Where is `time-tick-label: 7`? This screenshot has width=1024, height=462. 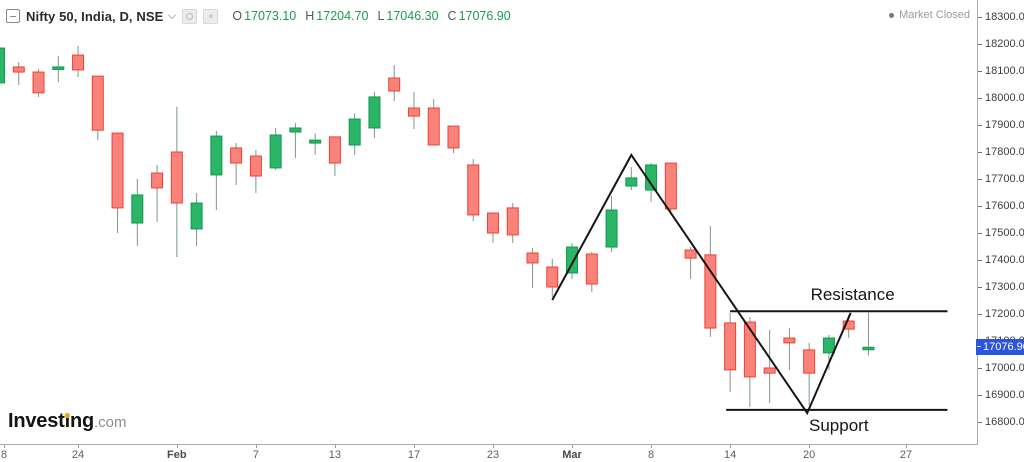
time-tick-label: 7 is located at coordinates (255, 455).